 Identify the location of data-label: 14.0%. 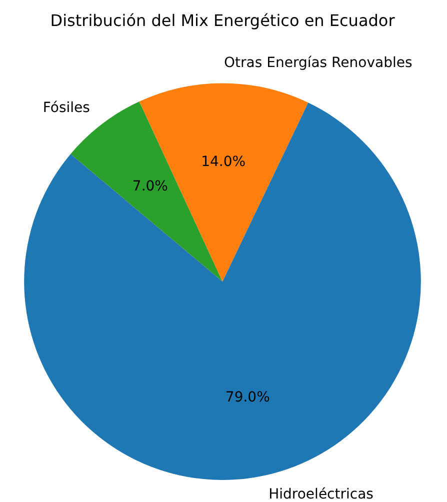
(223, 162).